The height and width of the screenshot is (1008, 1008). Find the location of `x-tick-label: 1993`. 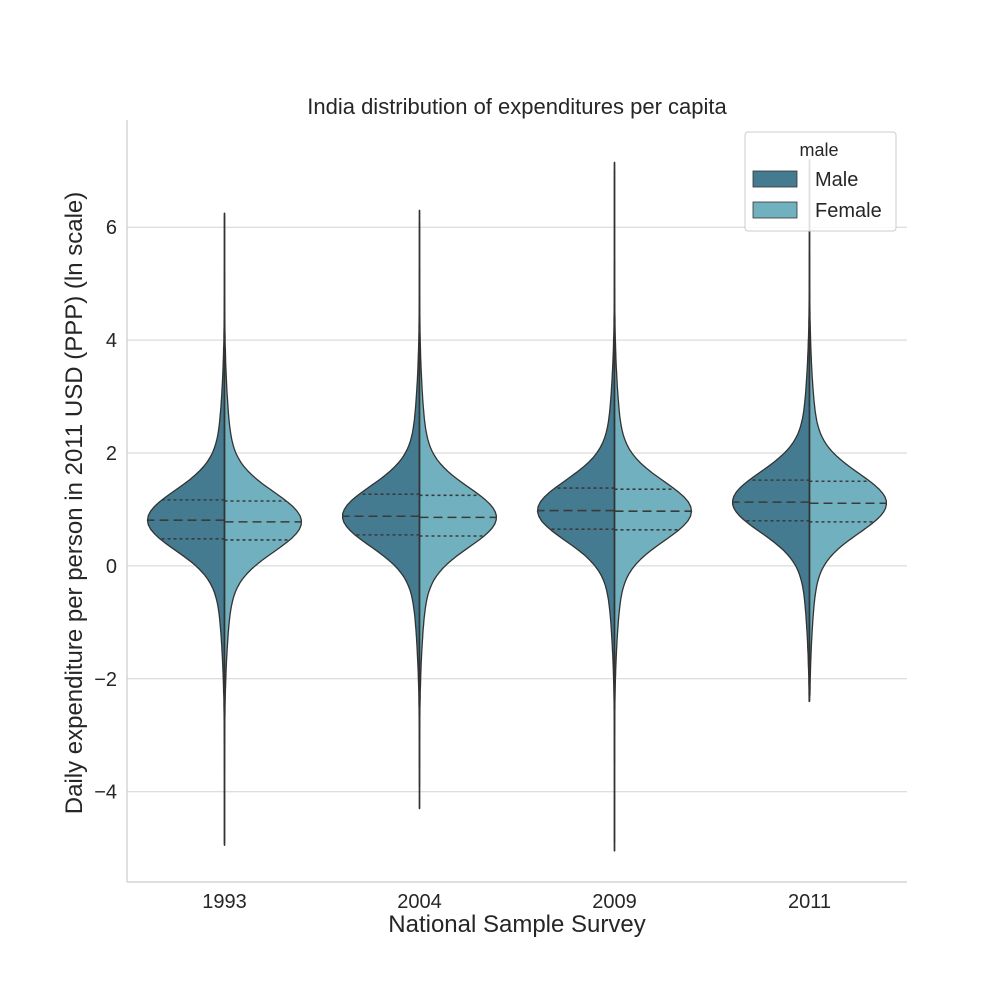

x-tick-label: 1993 is located at coordinates (224, 902).